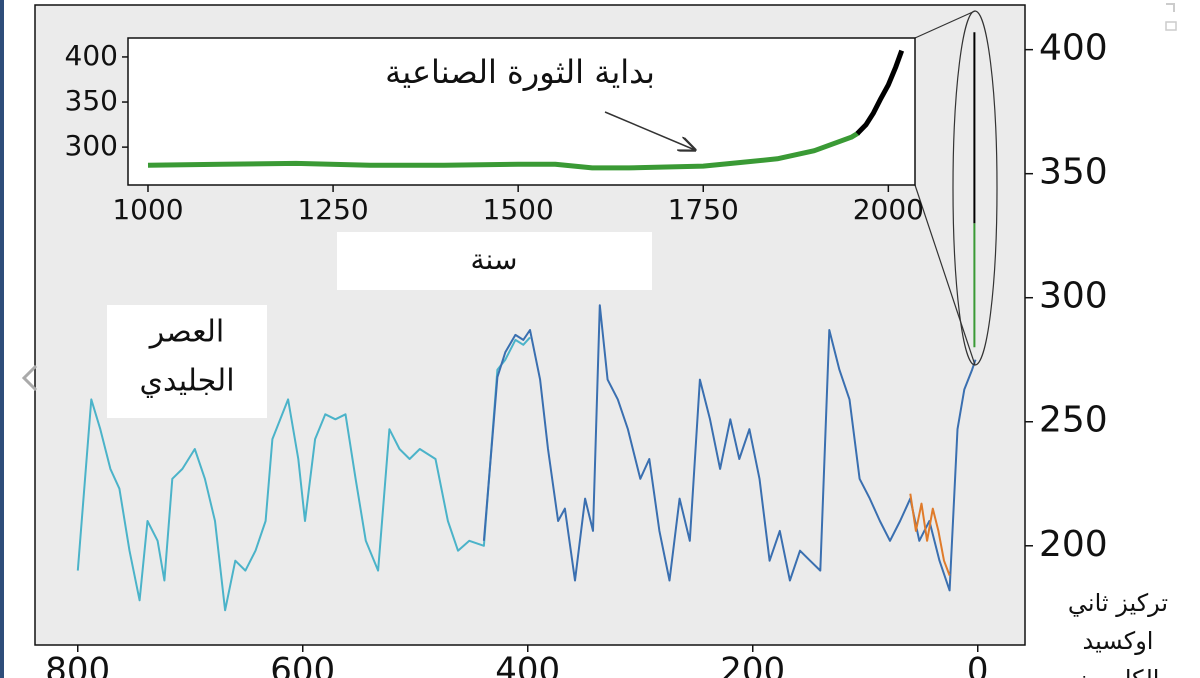 Image resolution: width=1200 pixels, height=678 pixels. What do you see at coordinates (1073, 544) in the screenshot?
I see `y-tick-label: 200` at bounding box center [1073, 544].